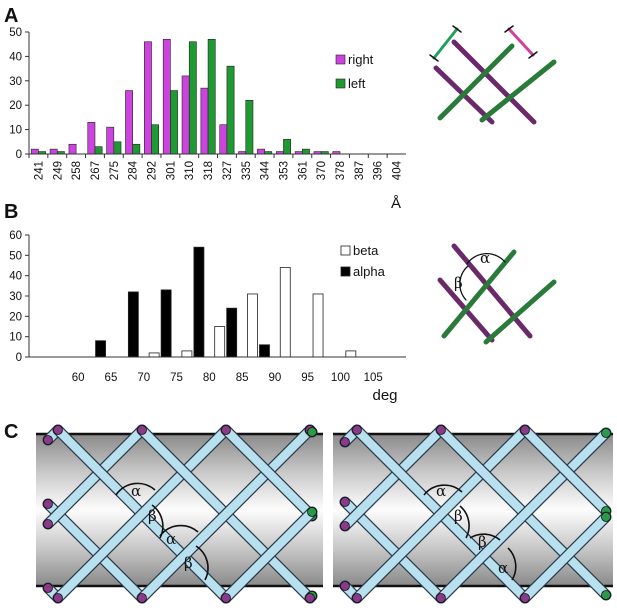 The width and height of the screenshot is (617, 610). Describe the element at coordinates (503, 568) in the screenshot. I see `lattice-right-alpha-2: α` at that location.